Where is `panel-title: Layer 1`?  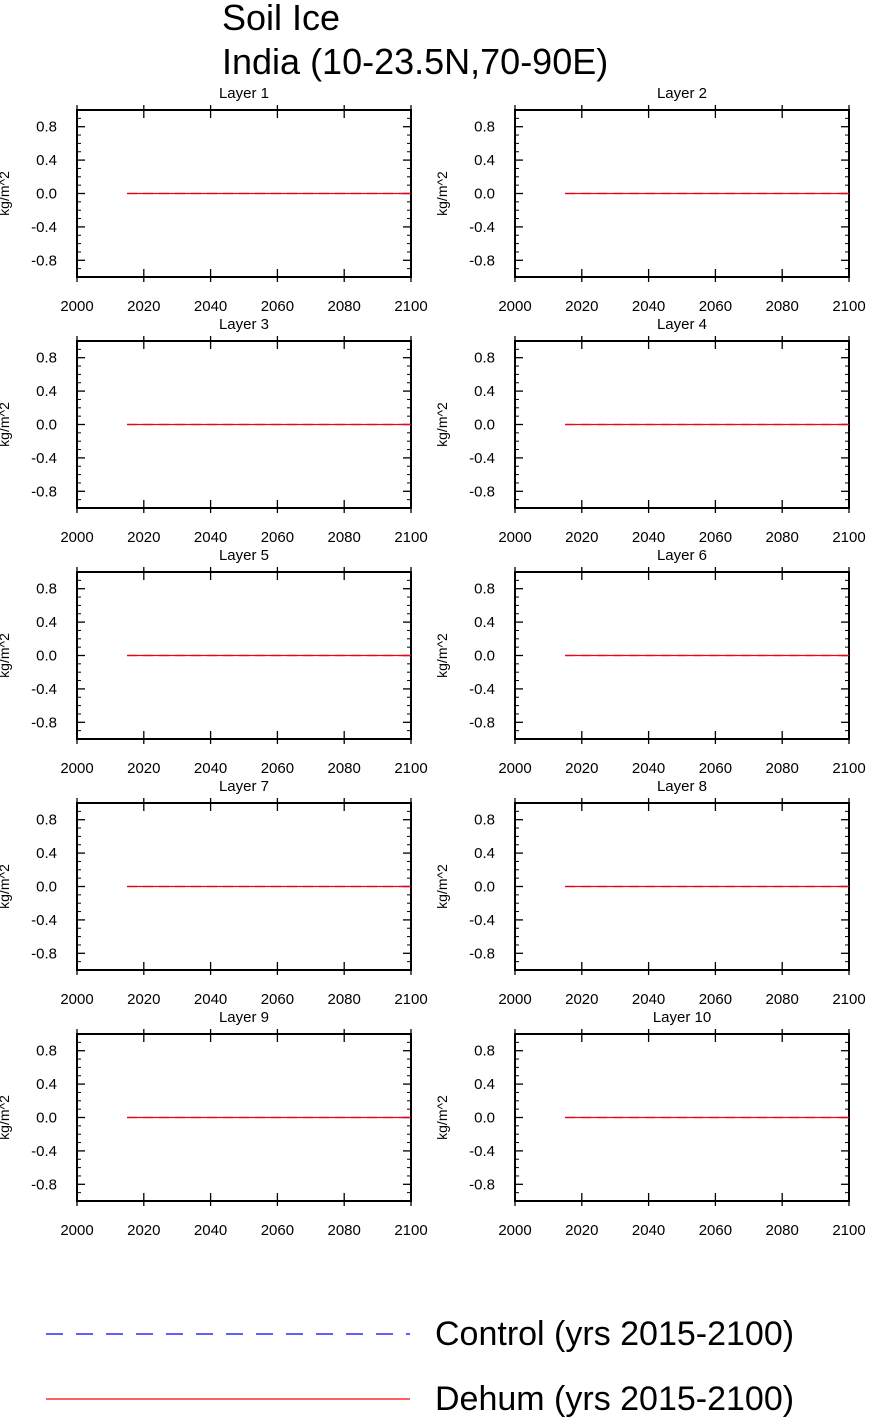 panel-title: Layer 1 is located at coordinates (244, 93).